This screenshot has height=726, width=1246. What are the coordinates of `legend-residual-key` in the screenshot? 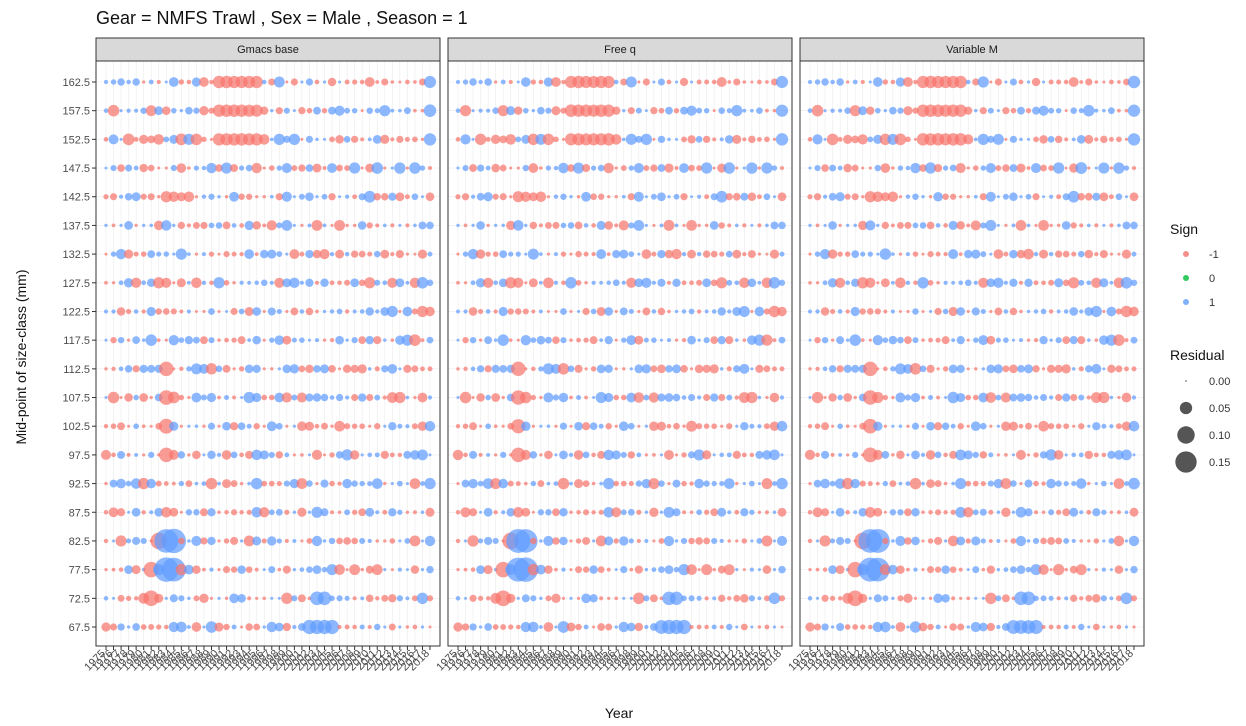 It's located at (1186, 435).